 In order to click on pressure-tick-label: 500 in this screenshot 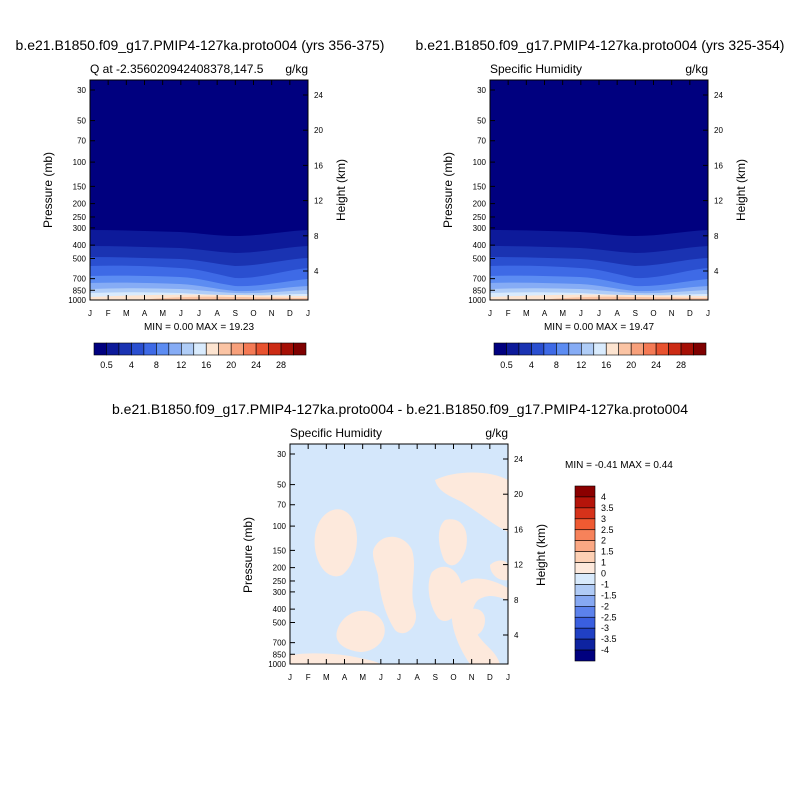, I will do `click(80, 258)`.